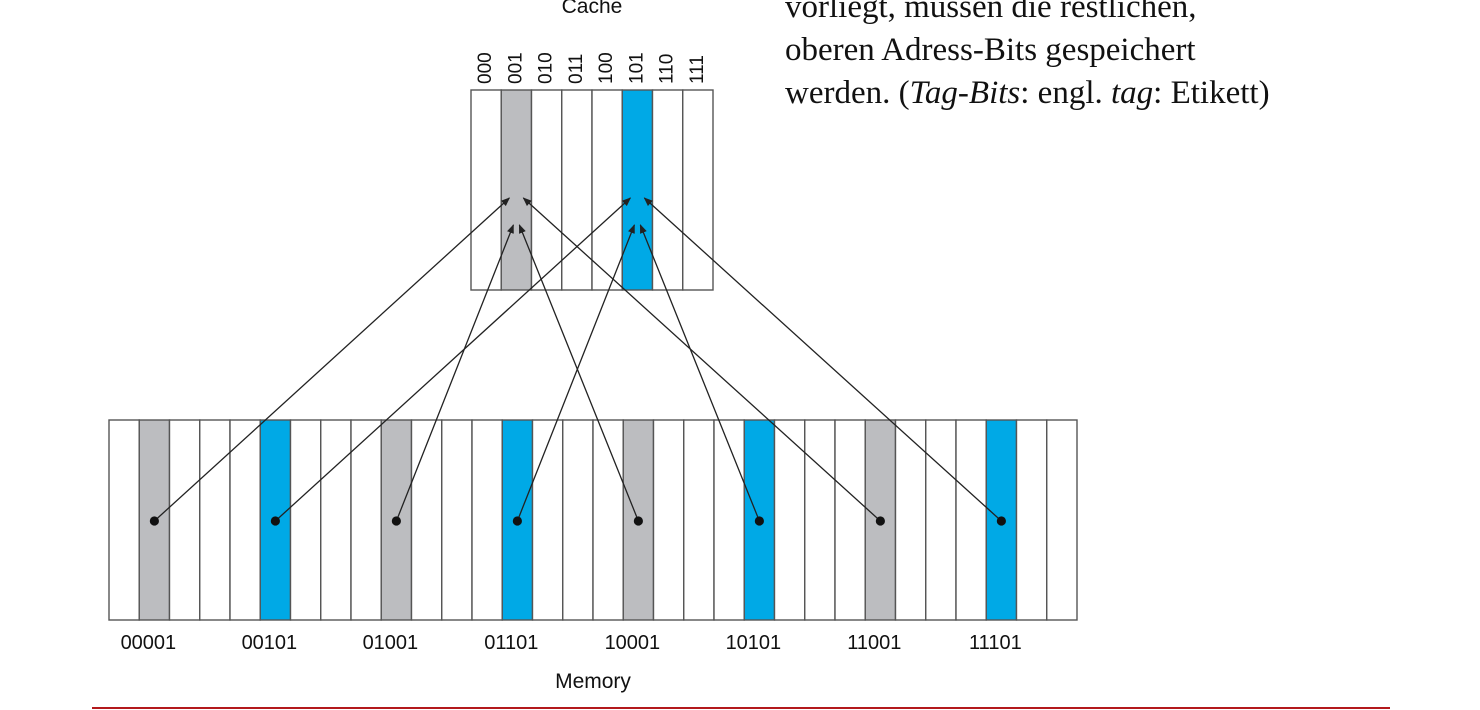 The width and height of the screenshot is (1480, 710). I want to click on text-line: werden. (Tag-Bits: engl. tag: Etikett), so click(1105, 93).